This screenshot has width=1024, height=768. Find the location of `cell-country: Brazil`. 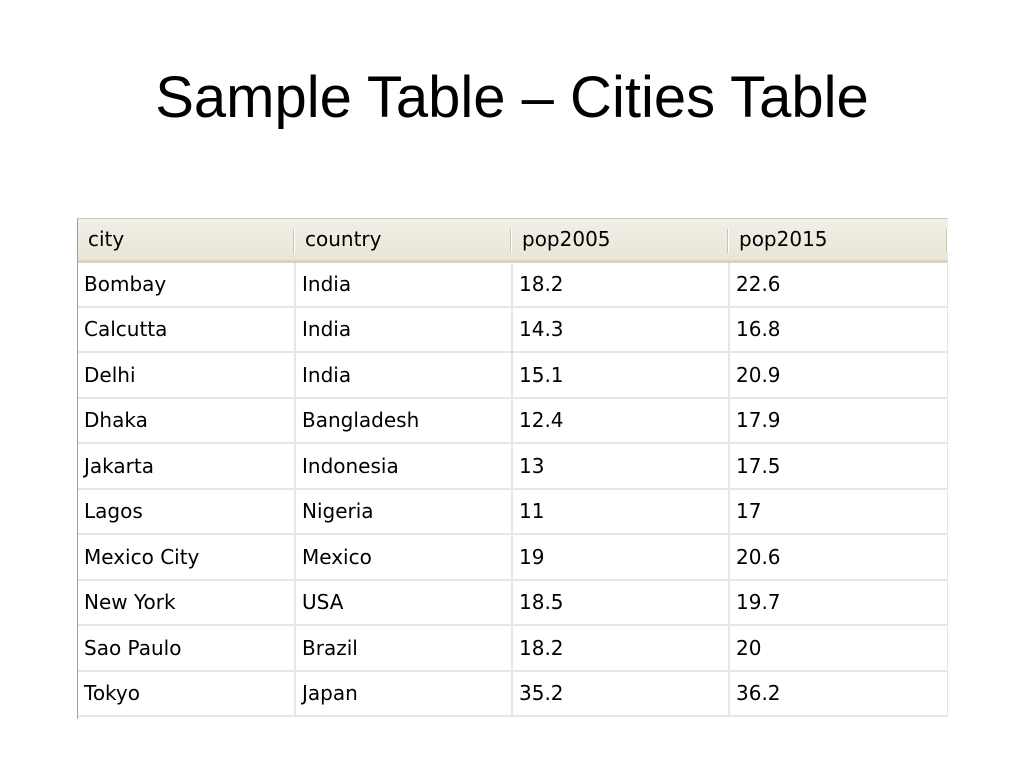

cell-country: Brazil is located at coordinates (404, 648).